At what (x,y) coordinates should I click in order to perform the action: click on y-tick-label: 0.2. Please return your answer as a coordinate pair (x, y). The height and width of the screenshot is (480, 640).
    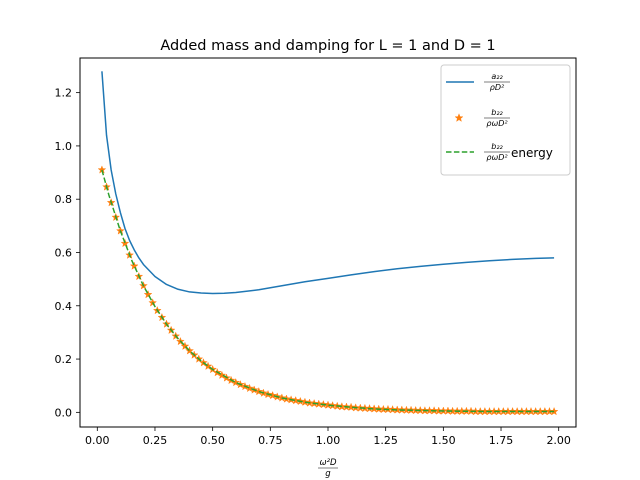
    Looking at the image, I should click on (64, 359).